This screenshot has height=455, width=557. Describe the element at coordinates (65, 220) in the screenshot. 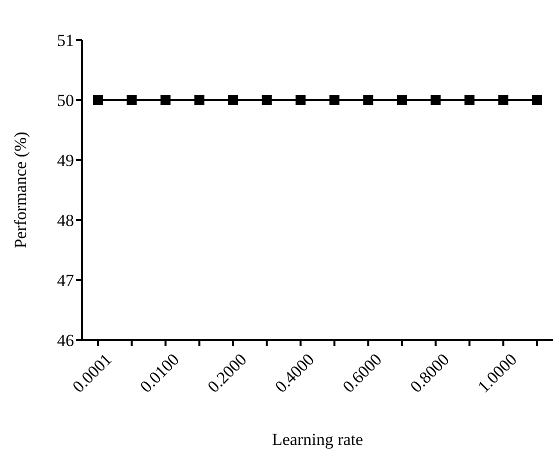

I see `y-tick-label: 48` at that location.